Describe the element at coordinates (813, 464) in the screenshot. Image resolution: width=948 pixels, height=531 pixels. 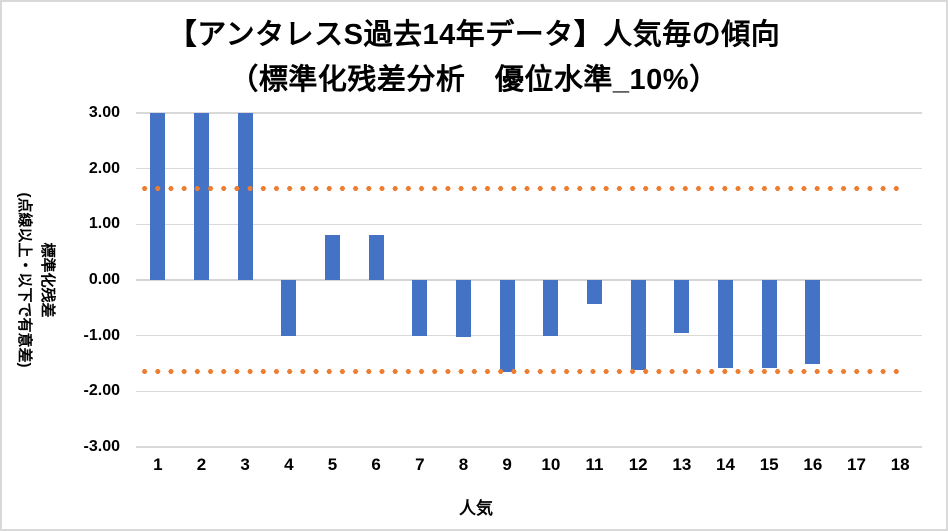
I see `x-tick-label: 16` at that location.